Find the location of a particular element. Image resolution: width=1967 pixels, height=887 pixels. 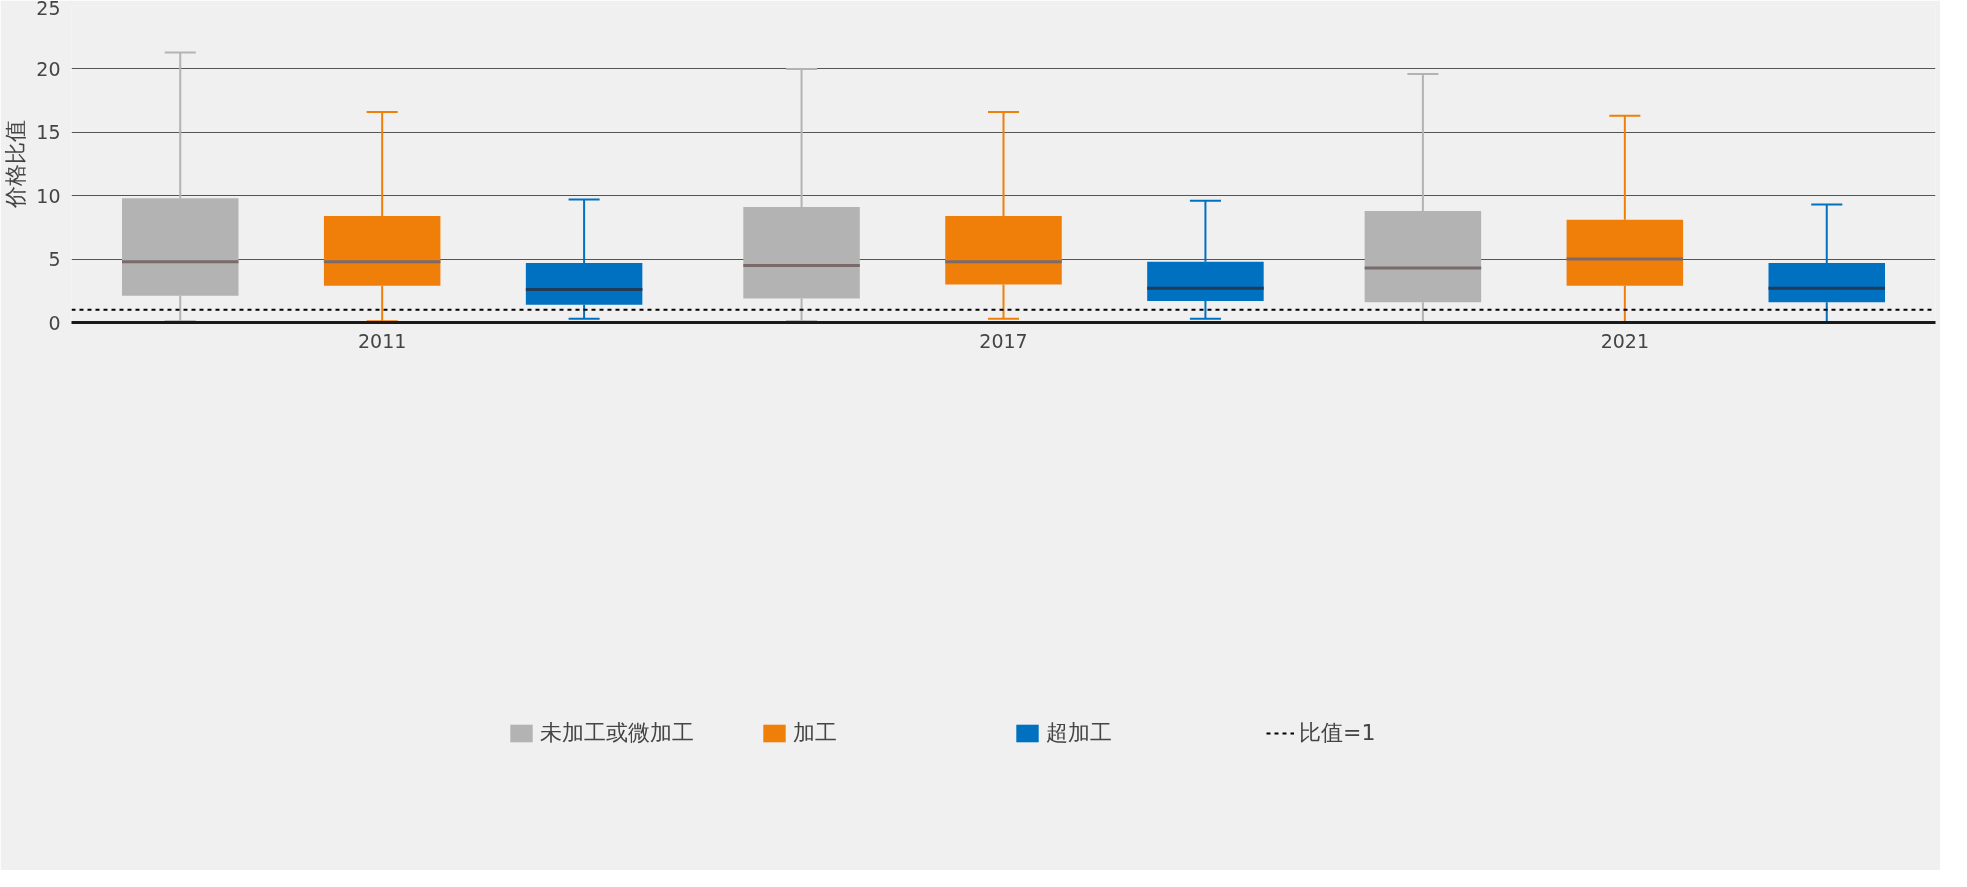

y-axis-title: 价格比值 is located at coordinates (16, 164).